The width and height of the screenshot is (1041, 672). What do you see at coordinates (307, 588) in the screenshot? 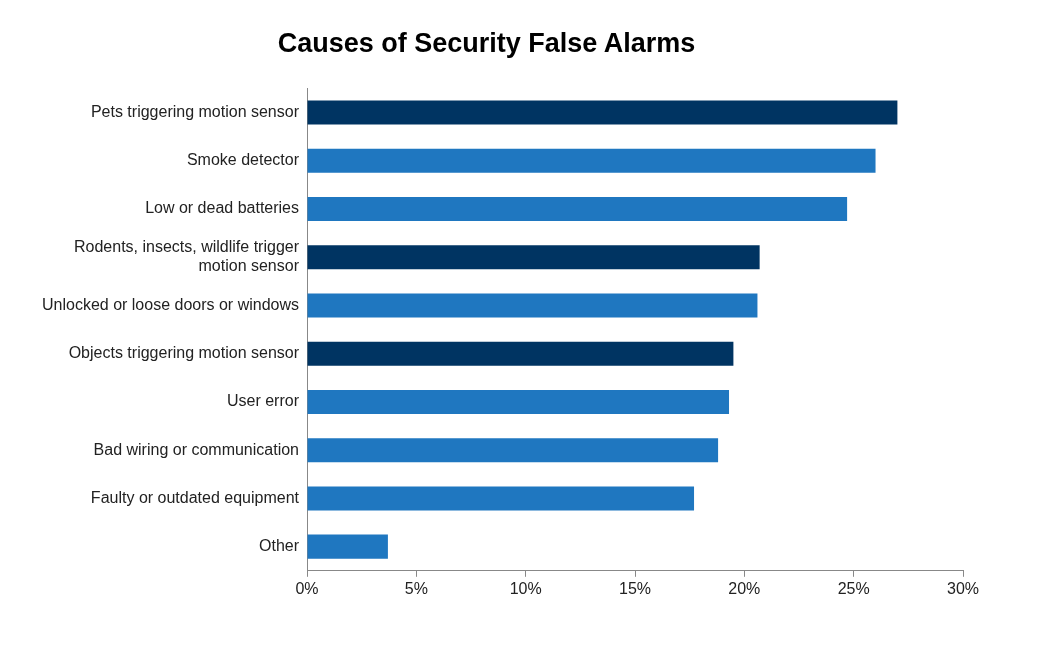
I see `x-tick-label: 0%` at bounding box center [307, 588].